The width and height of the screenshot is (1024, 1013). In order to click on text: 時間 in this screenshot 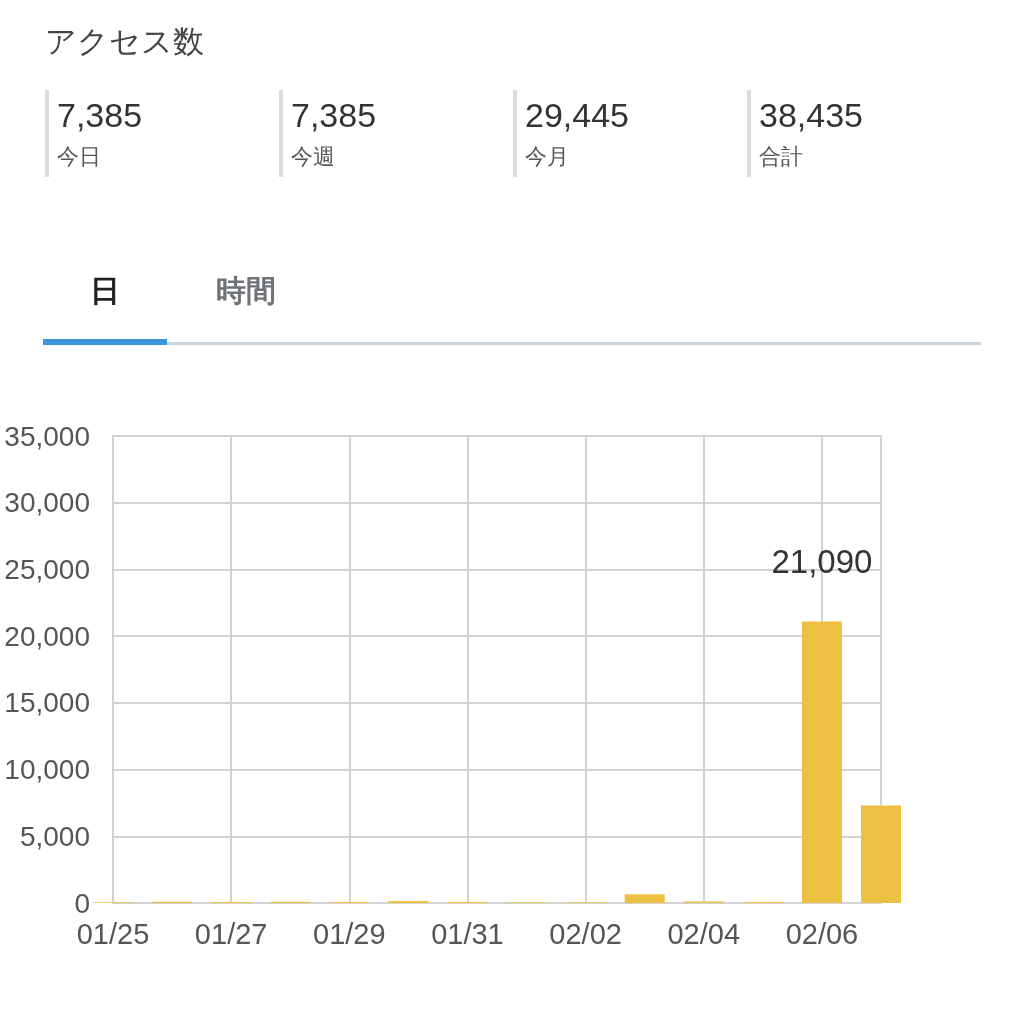, I will do `click(246, 291)`.